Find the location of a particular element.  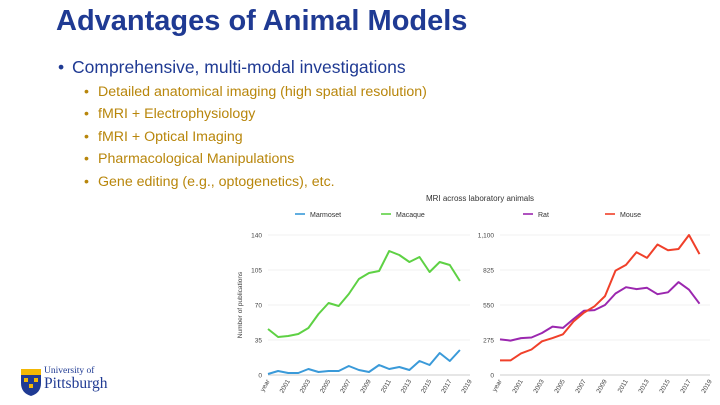

y-tick-label: 550 is located at coordinates (488, 306).